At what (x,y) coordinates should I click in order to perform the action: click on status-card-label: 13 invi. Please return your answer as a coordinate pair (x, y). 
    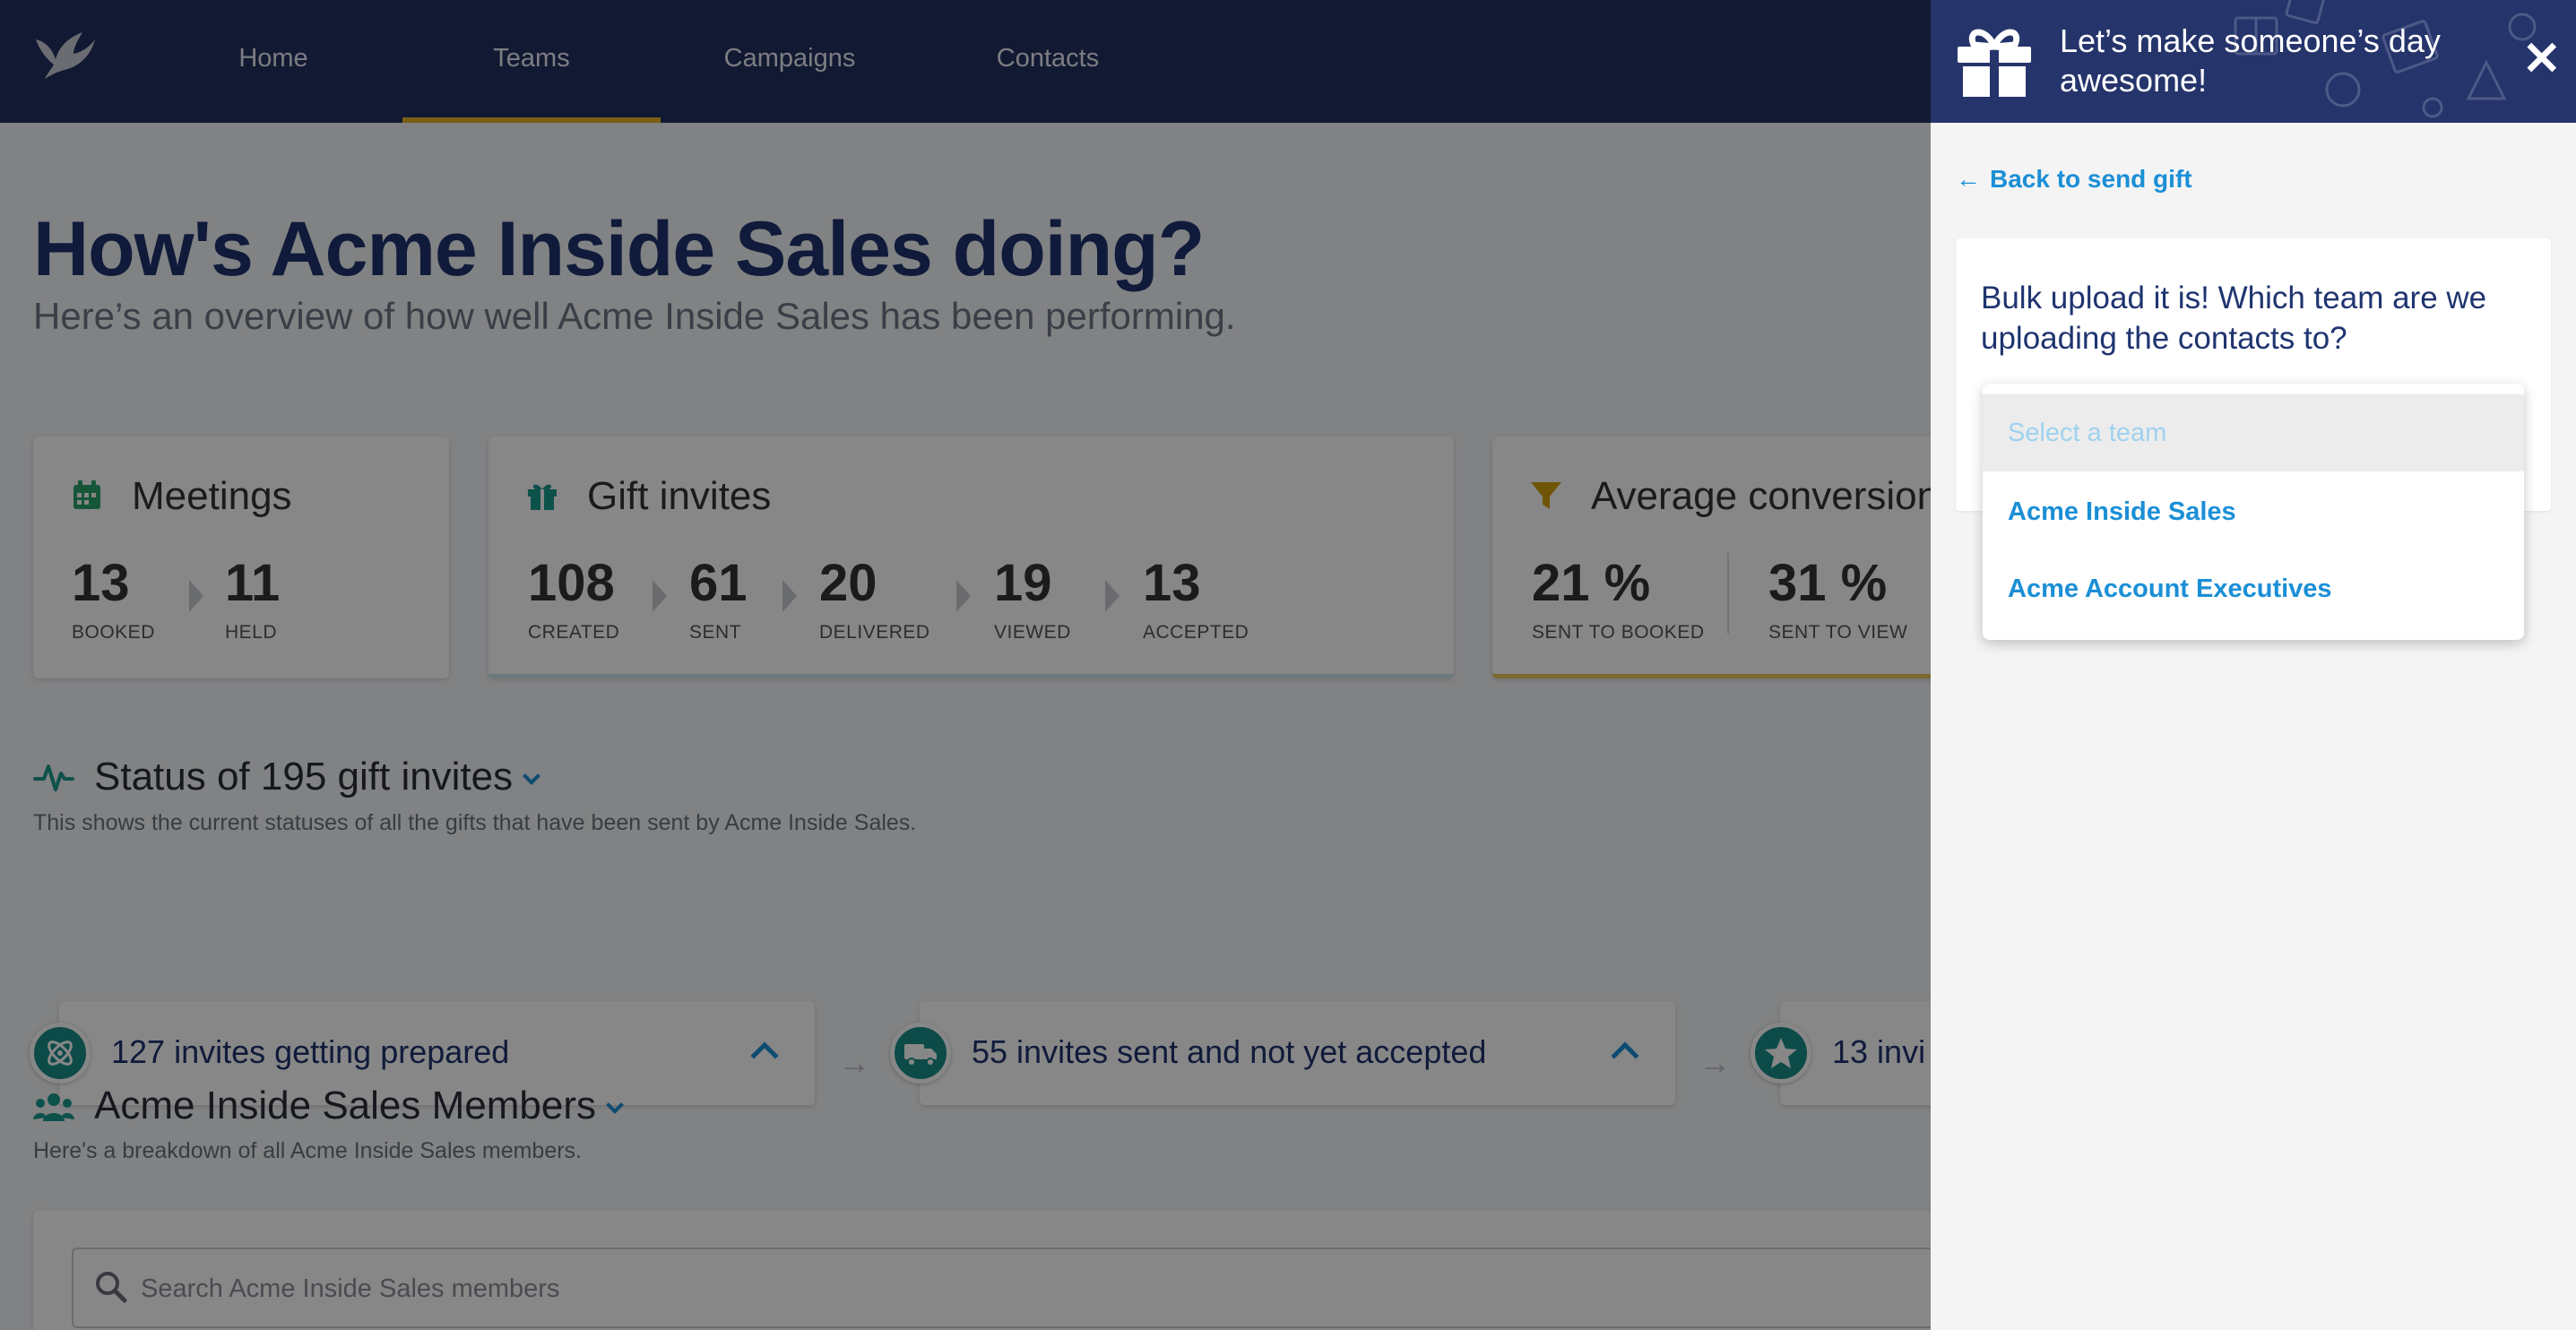
    Looking at the image, I should click on (1879, 1051).